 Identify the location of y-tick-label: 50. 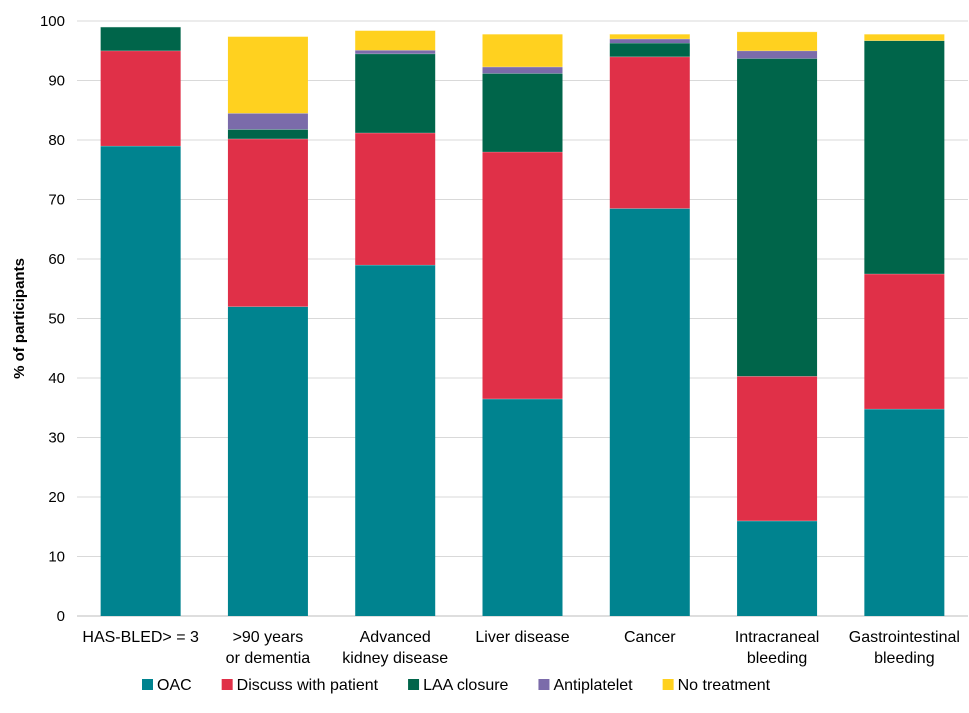
(56, 319).